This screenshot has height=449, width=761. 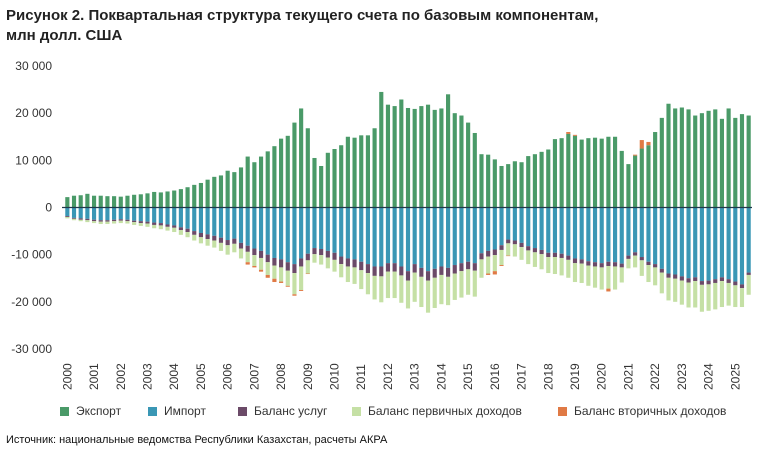 I want to click on bar-primary-q42, so click(x=341, y=271).